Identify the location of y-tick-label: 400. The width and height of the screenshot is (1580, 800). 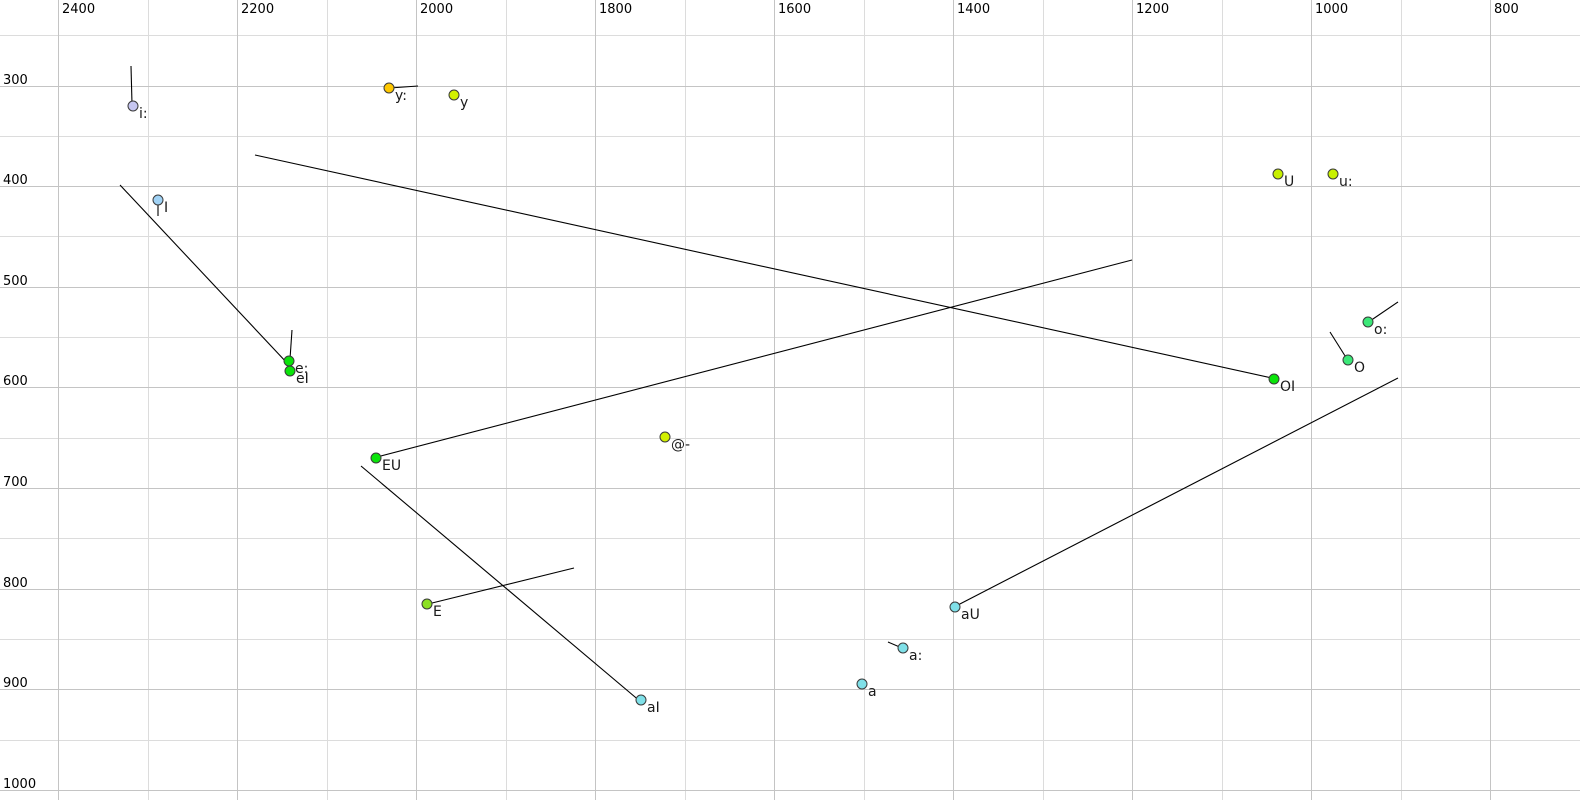
(15, 180).